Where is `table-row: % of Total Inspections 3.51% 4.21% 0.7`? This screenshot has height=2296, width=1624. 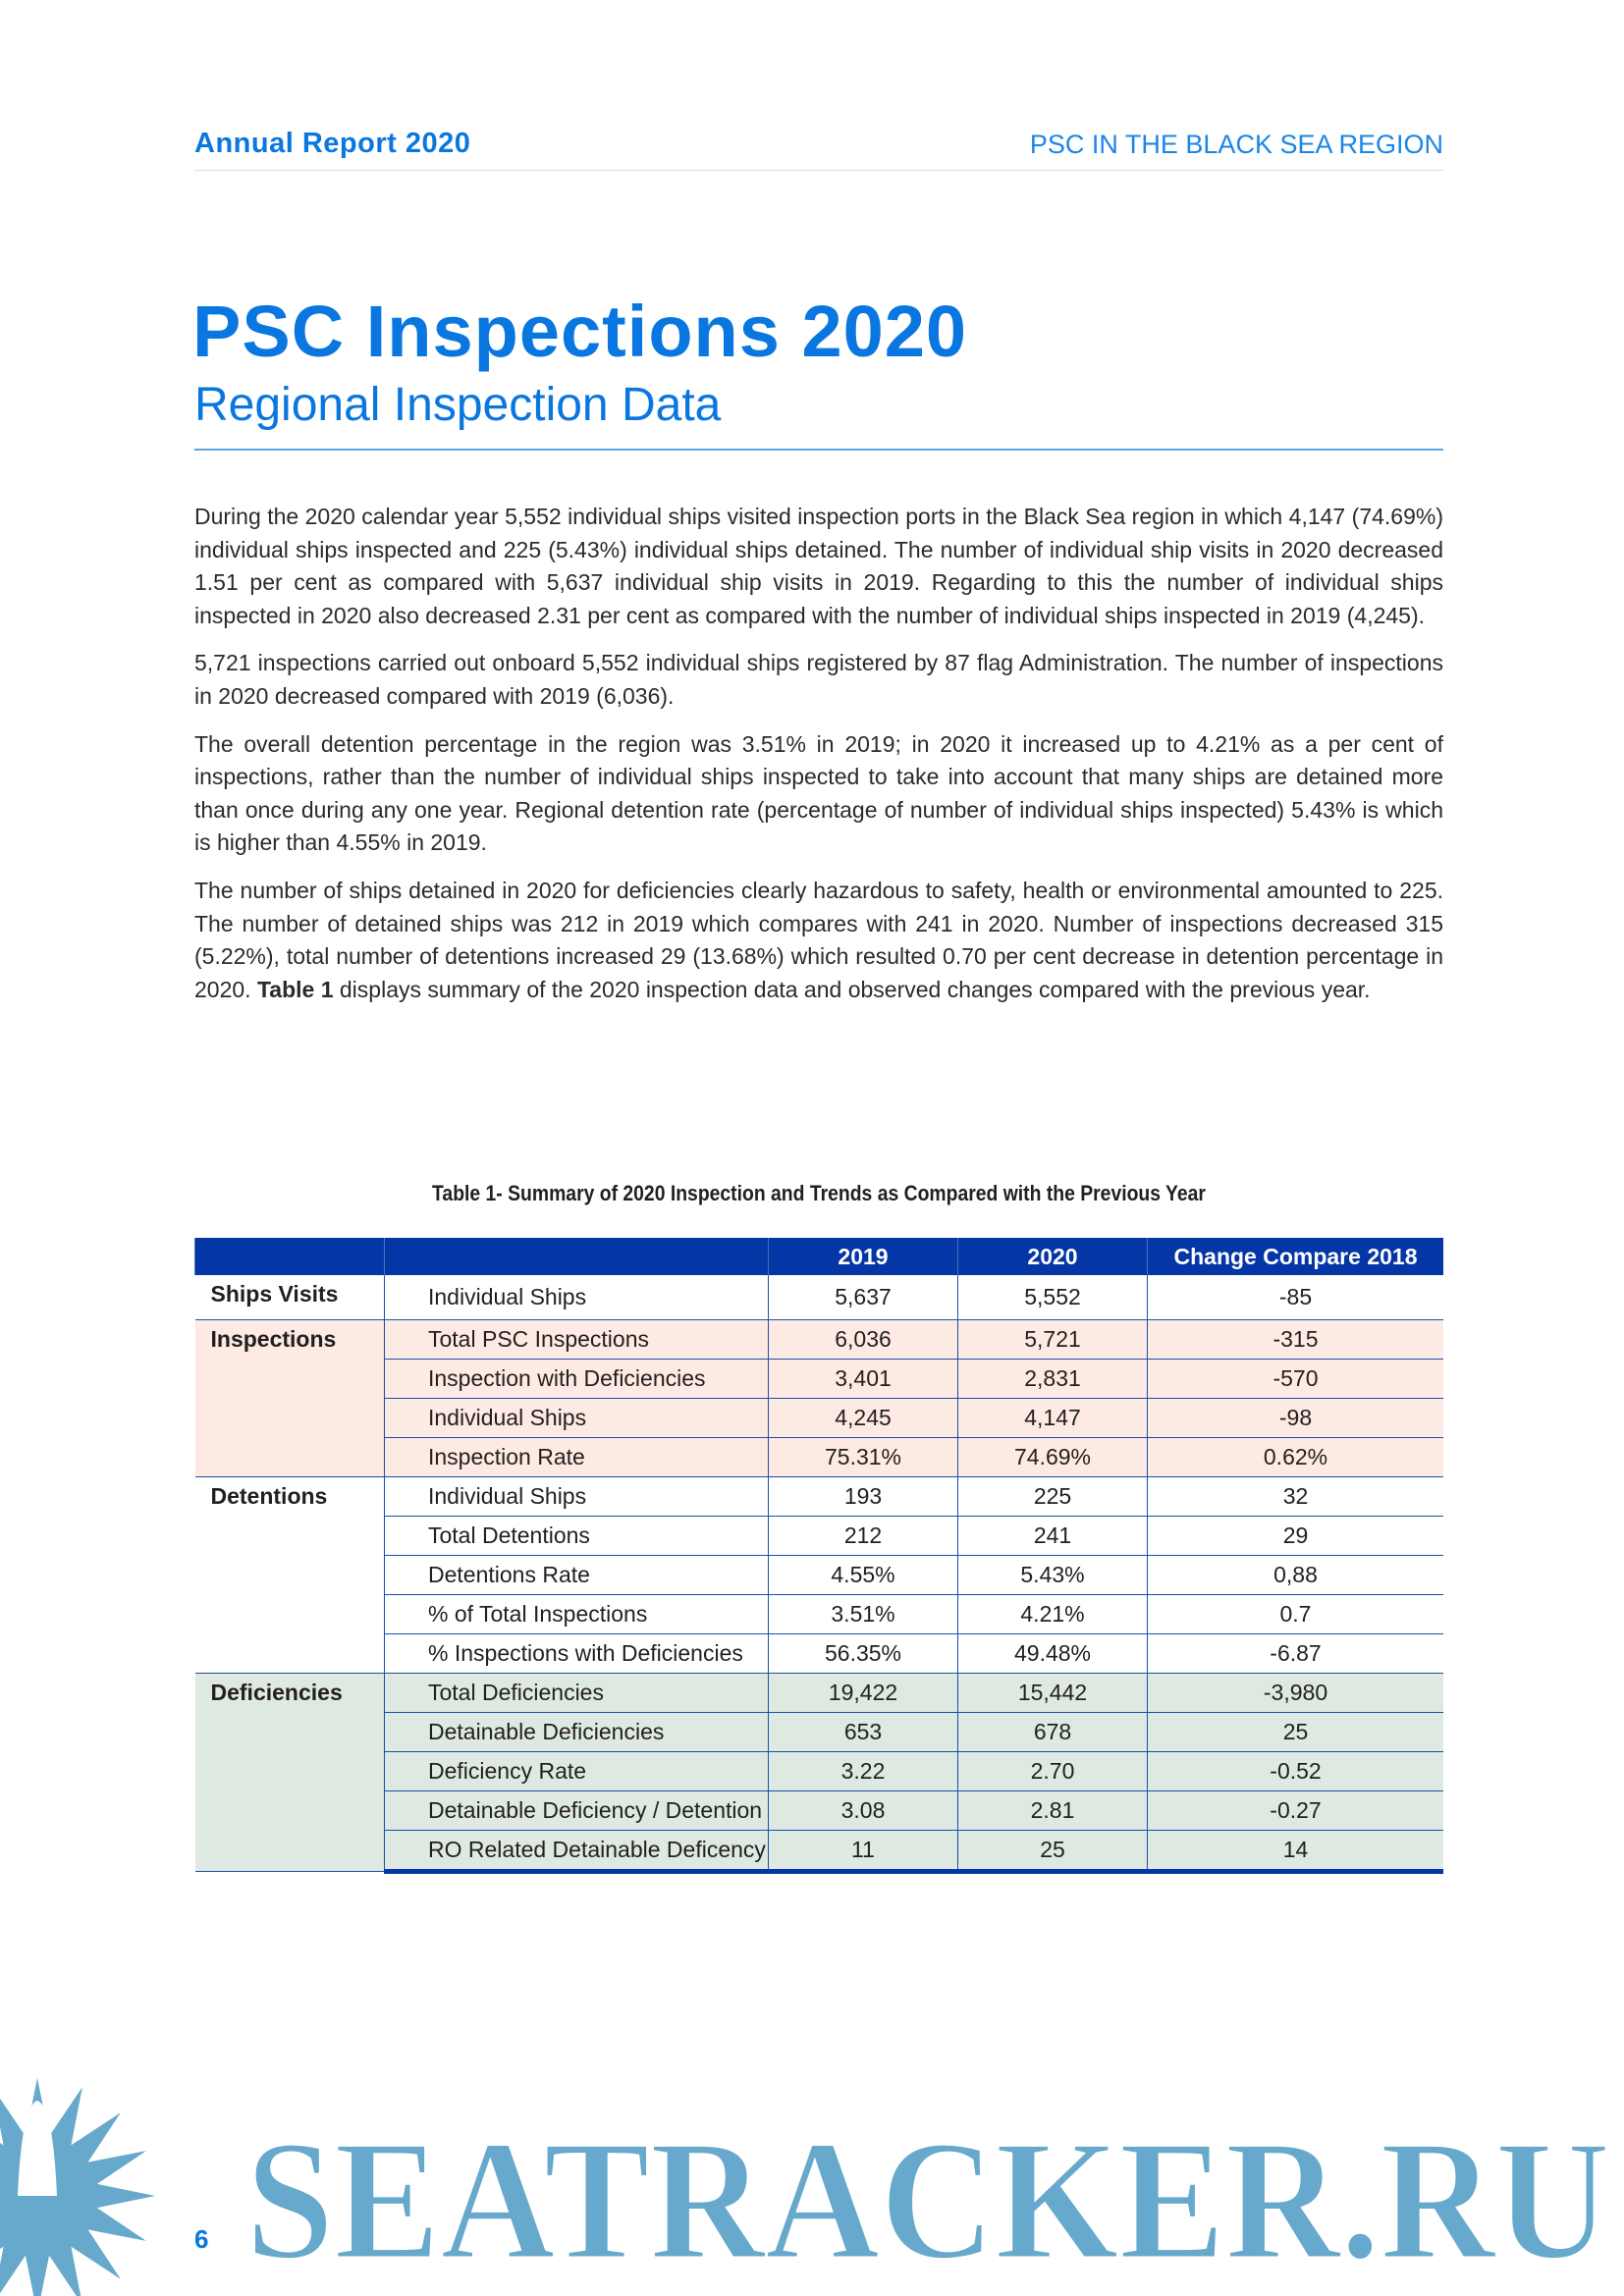 table-row: % of Total Inspections 3.51% 4.21% 0.7 is located at coordinates (819, 1614).